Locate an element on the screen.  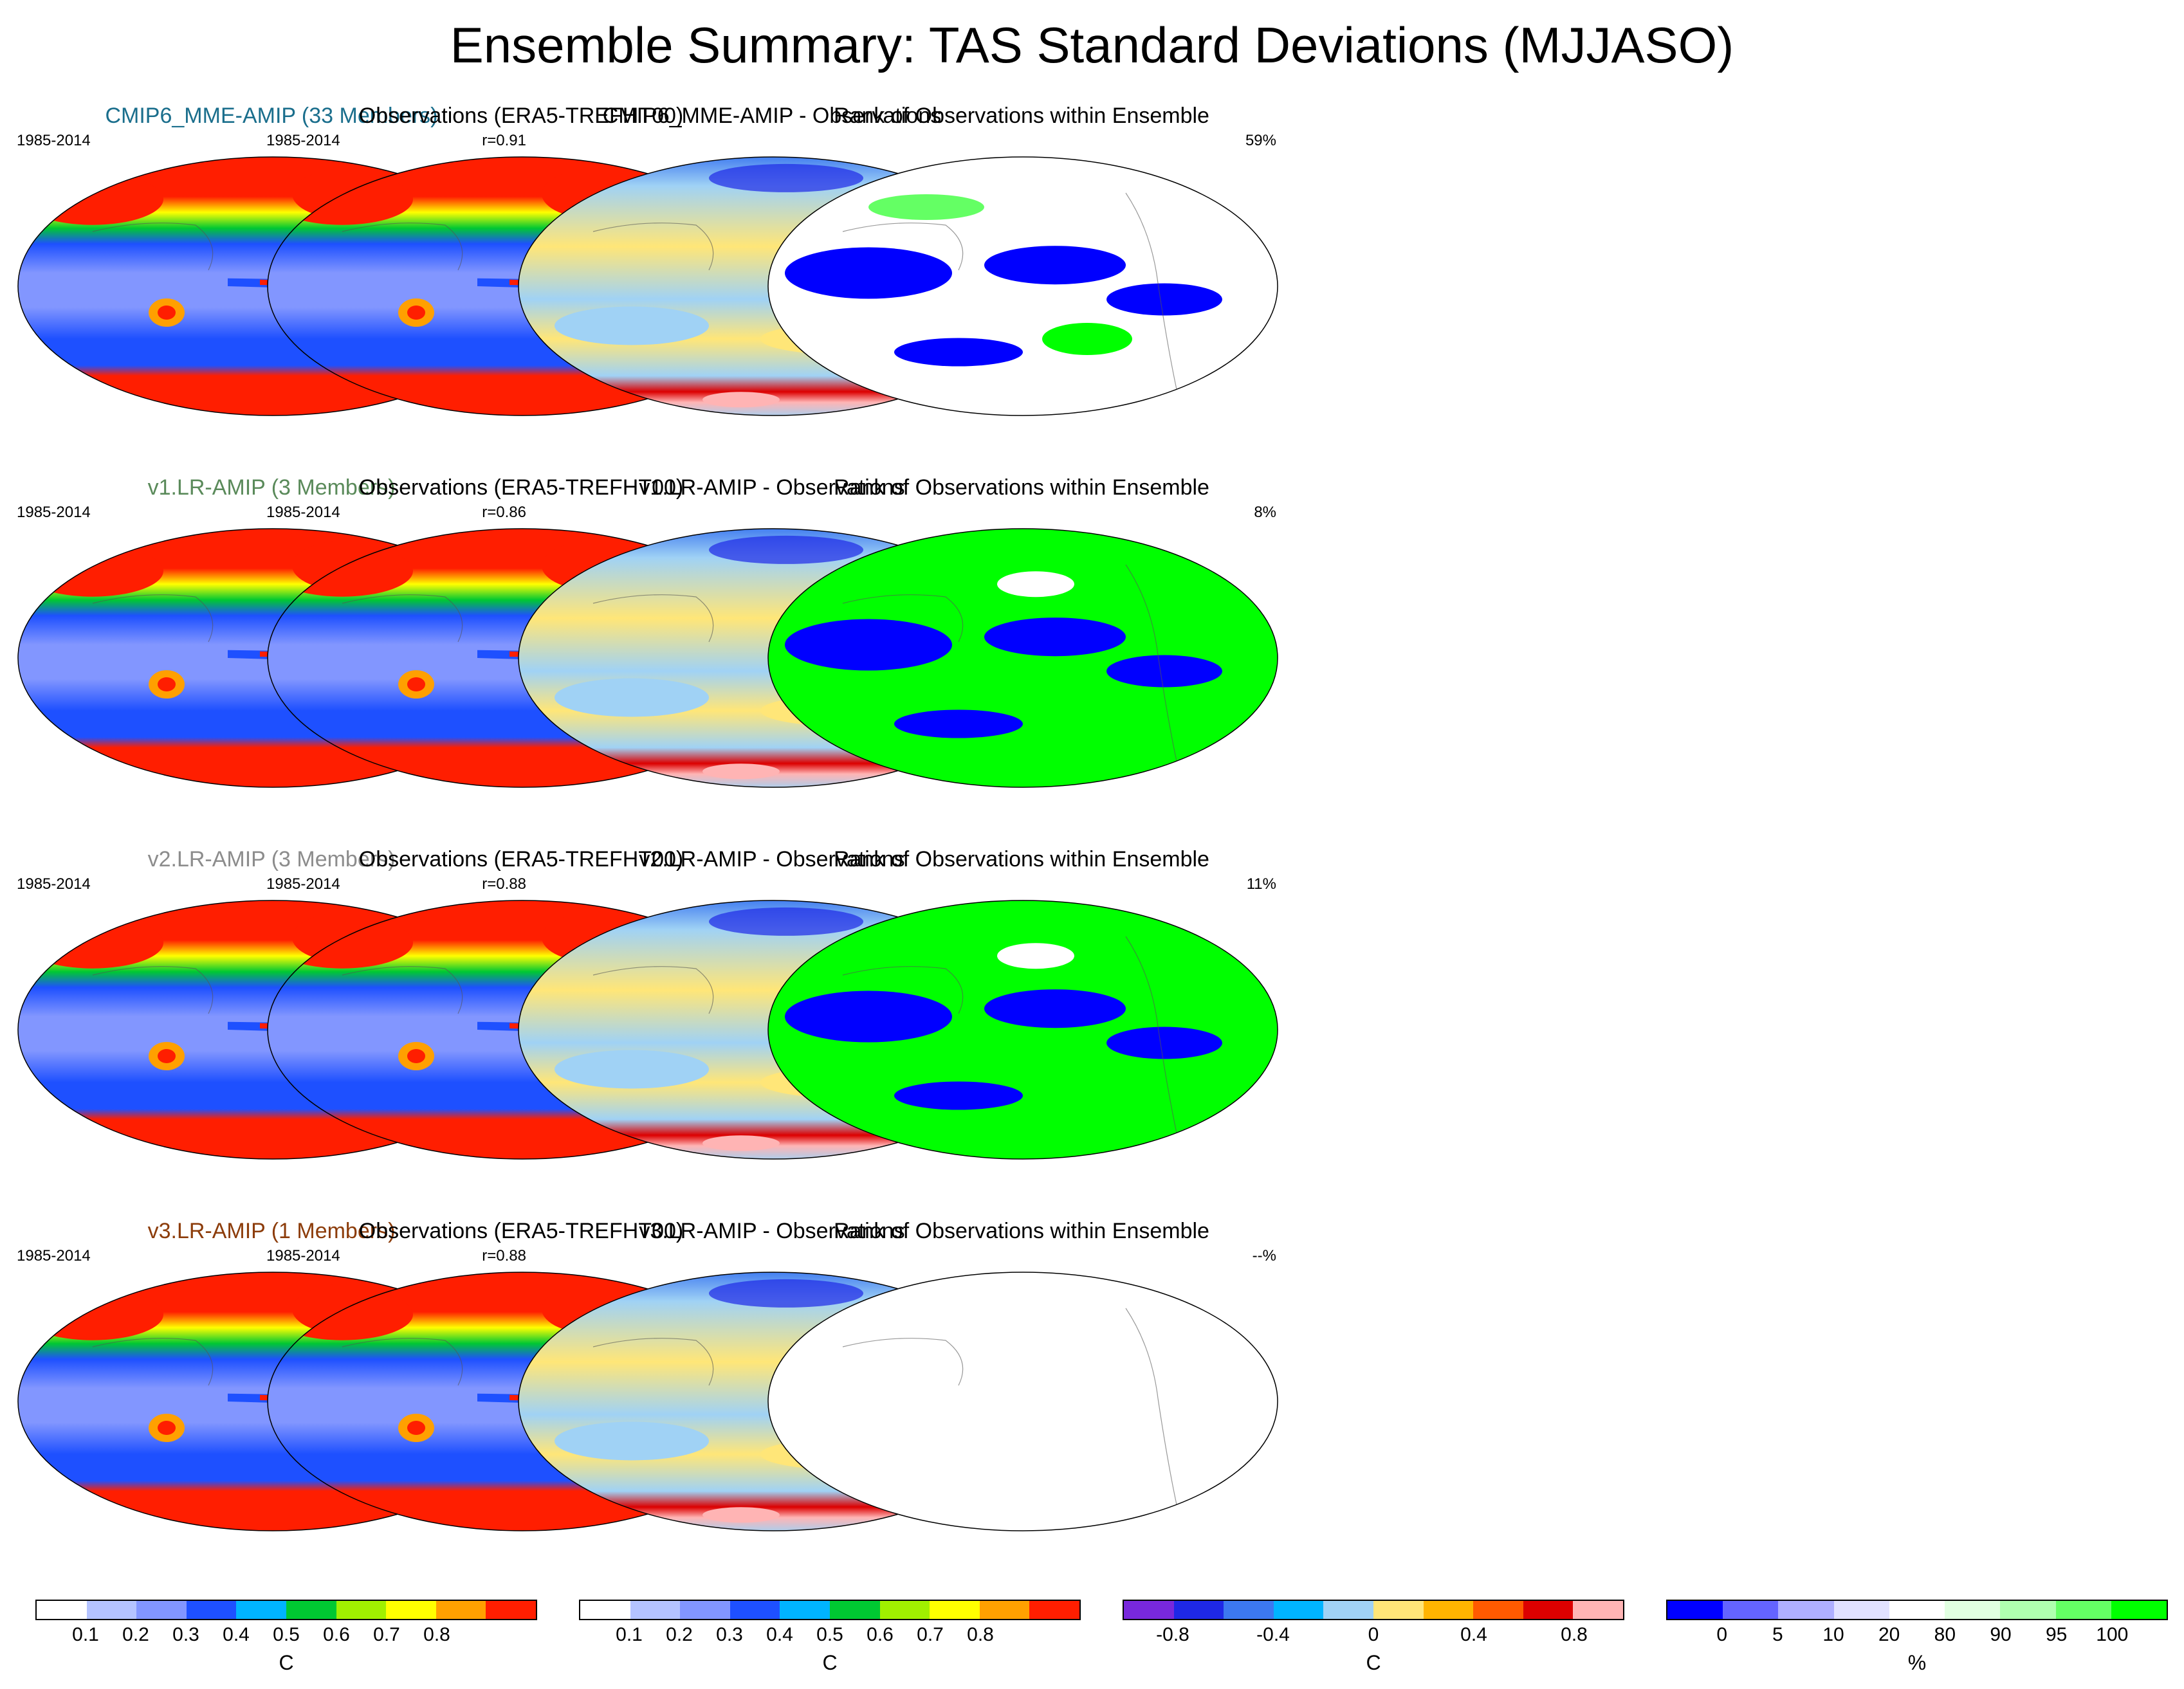
colorbar-tick-label: -0.4 is located at coordinates (1273, 1634).